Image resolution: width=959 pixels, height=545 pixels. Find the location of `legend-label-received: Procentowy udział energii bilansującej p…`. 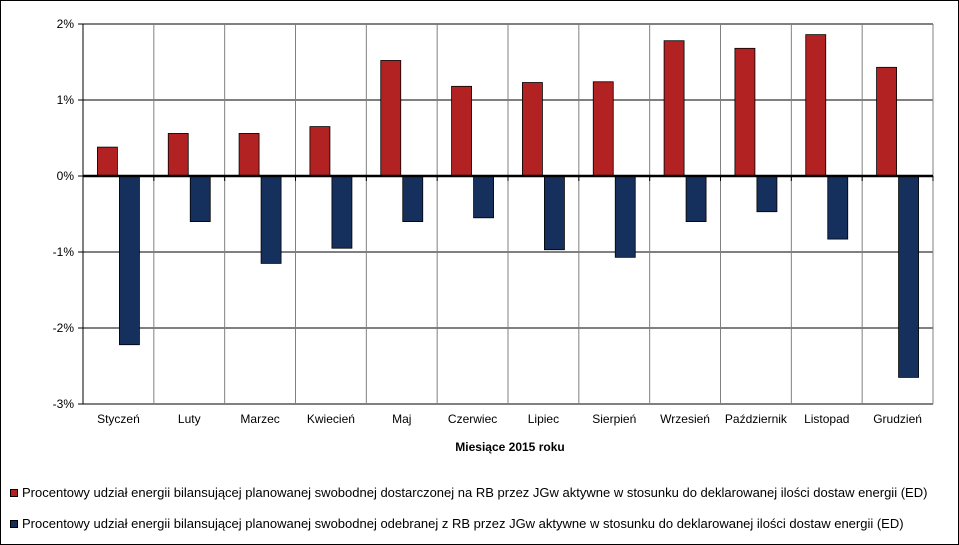

legend-label-received: Procentowy udział energii bilansującej p… is located at coordinates (463, 523).